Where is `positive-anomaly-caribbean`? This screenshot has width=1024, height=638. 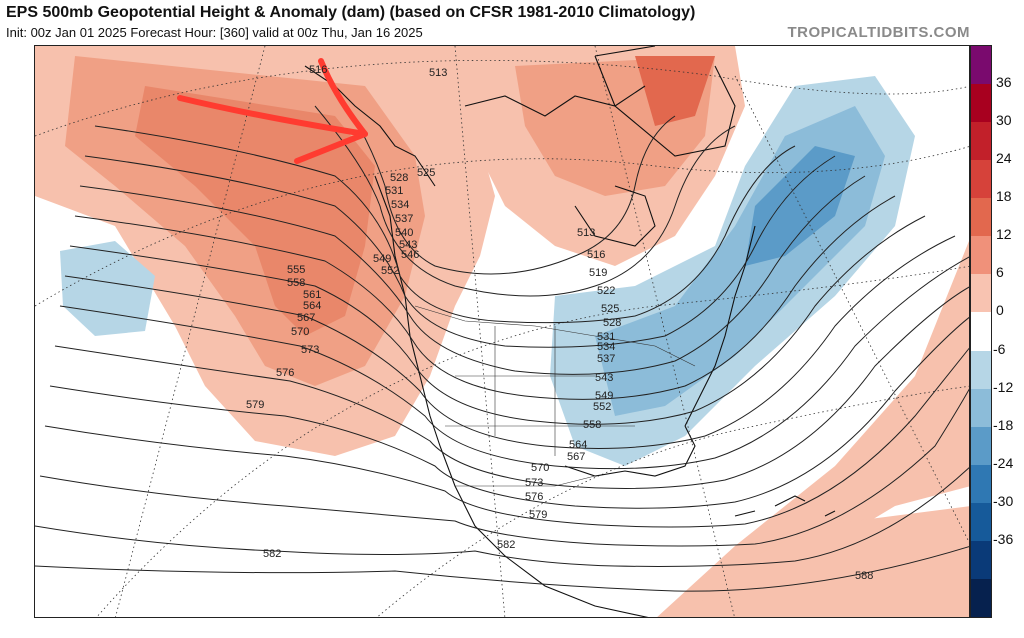 positive-anomaly-caribbean is located at coordinates (827, 561).